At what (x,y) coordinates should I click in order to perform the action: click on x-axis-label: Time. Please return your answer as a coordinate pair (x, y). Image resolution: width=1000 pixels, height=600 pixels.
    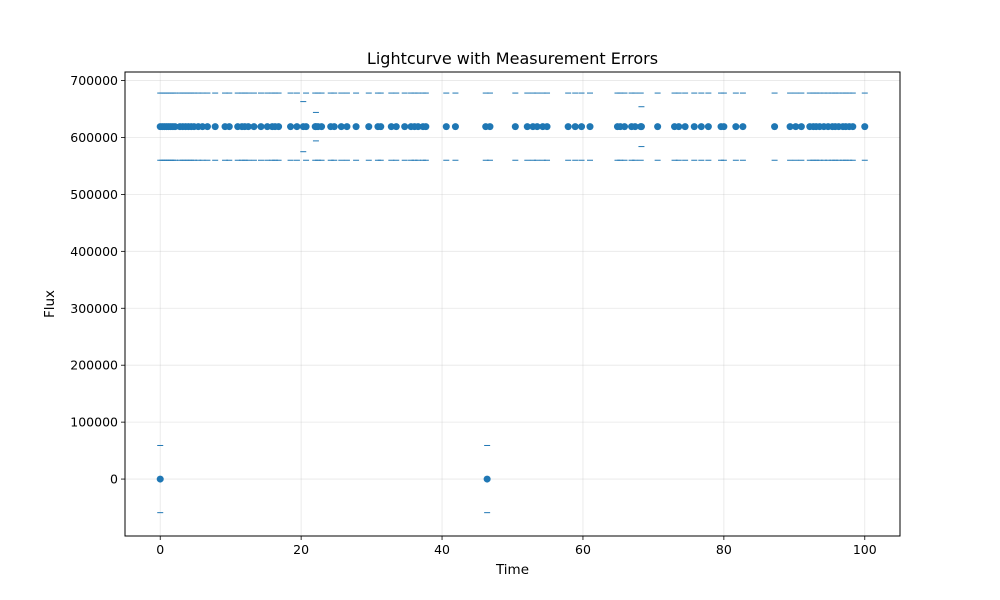
    Looking at the image, I should click on (512, 570).